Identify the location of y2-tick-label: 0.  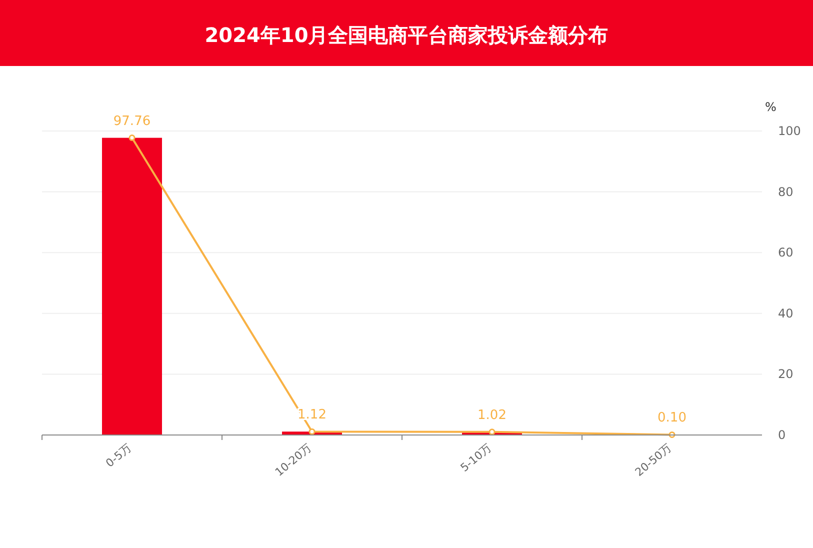
(782, 435).